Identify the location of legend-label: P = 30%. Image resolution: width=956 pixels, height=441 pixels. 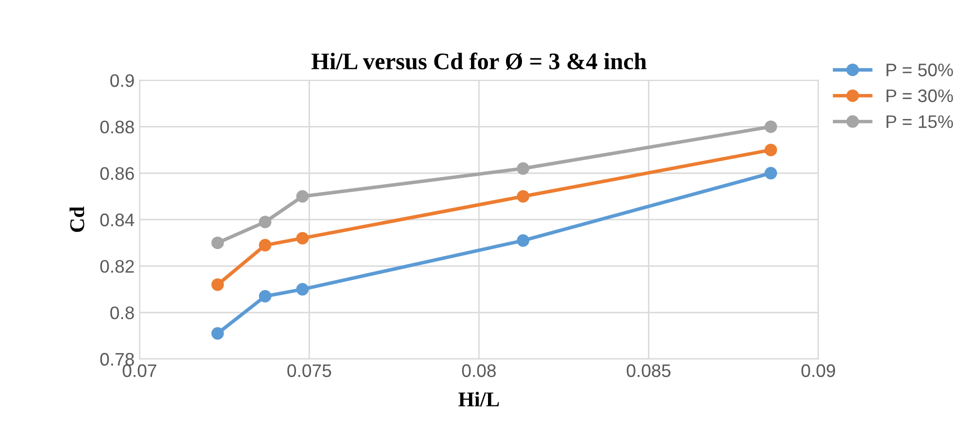
(919, 95).